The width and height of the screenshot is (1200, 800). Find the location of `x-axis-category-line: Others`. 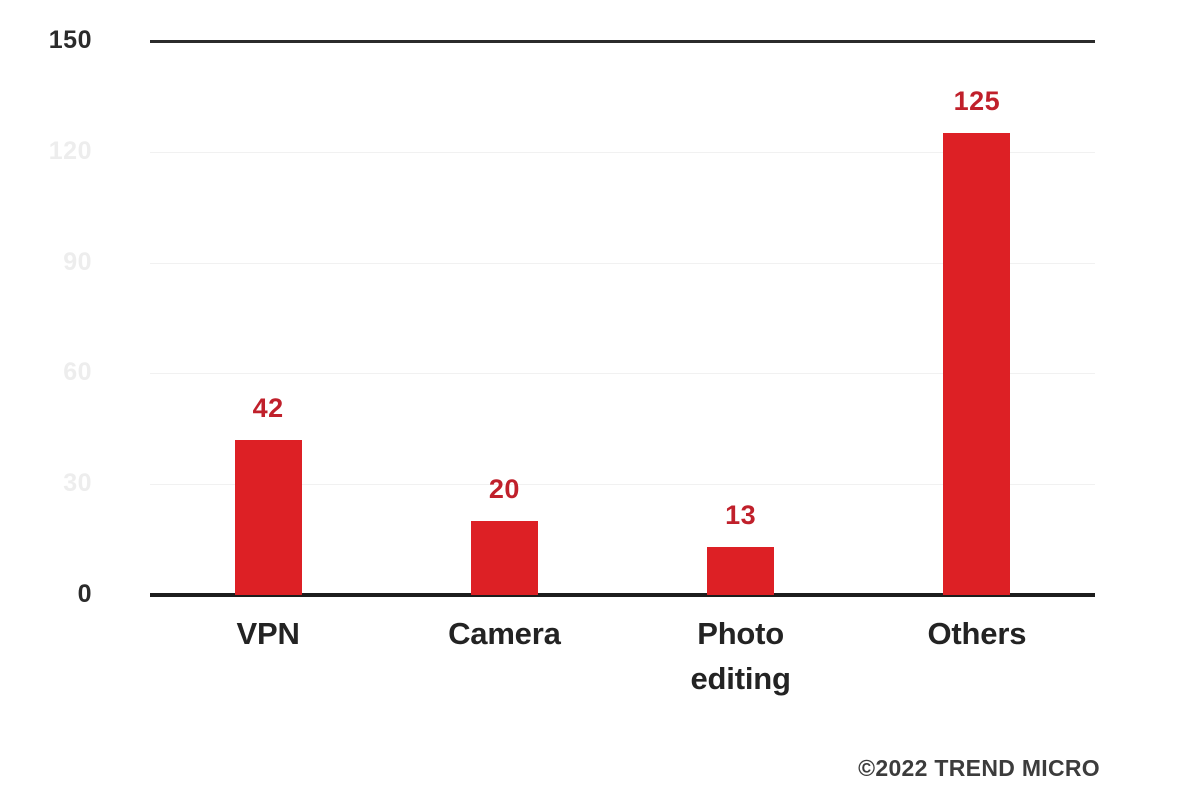

x-axis-category-line: Others is located at coordinates (977, 633).